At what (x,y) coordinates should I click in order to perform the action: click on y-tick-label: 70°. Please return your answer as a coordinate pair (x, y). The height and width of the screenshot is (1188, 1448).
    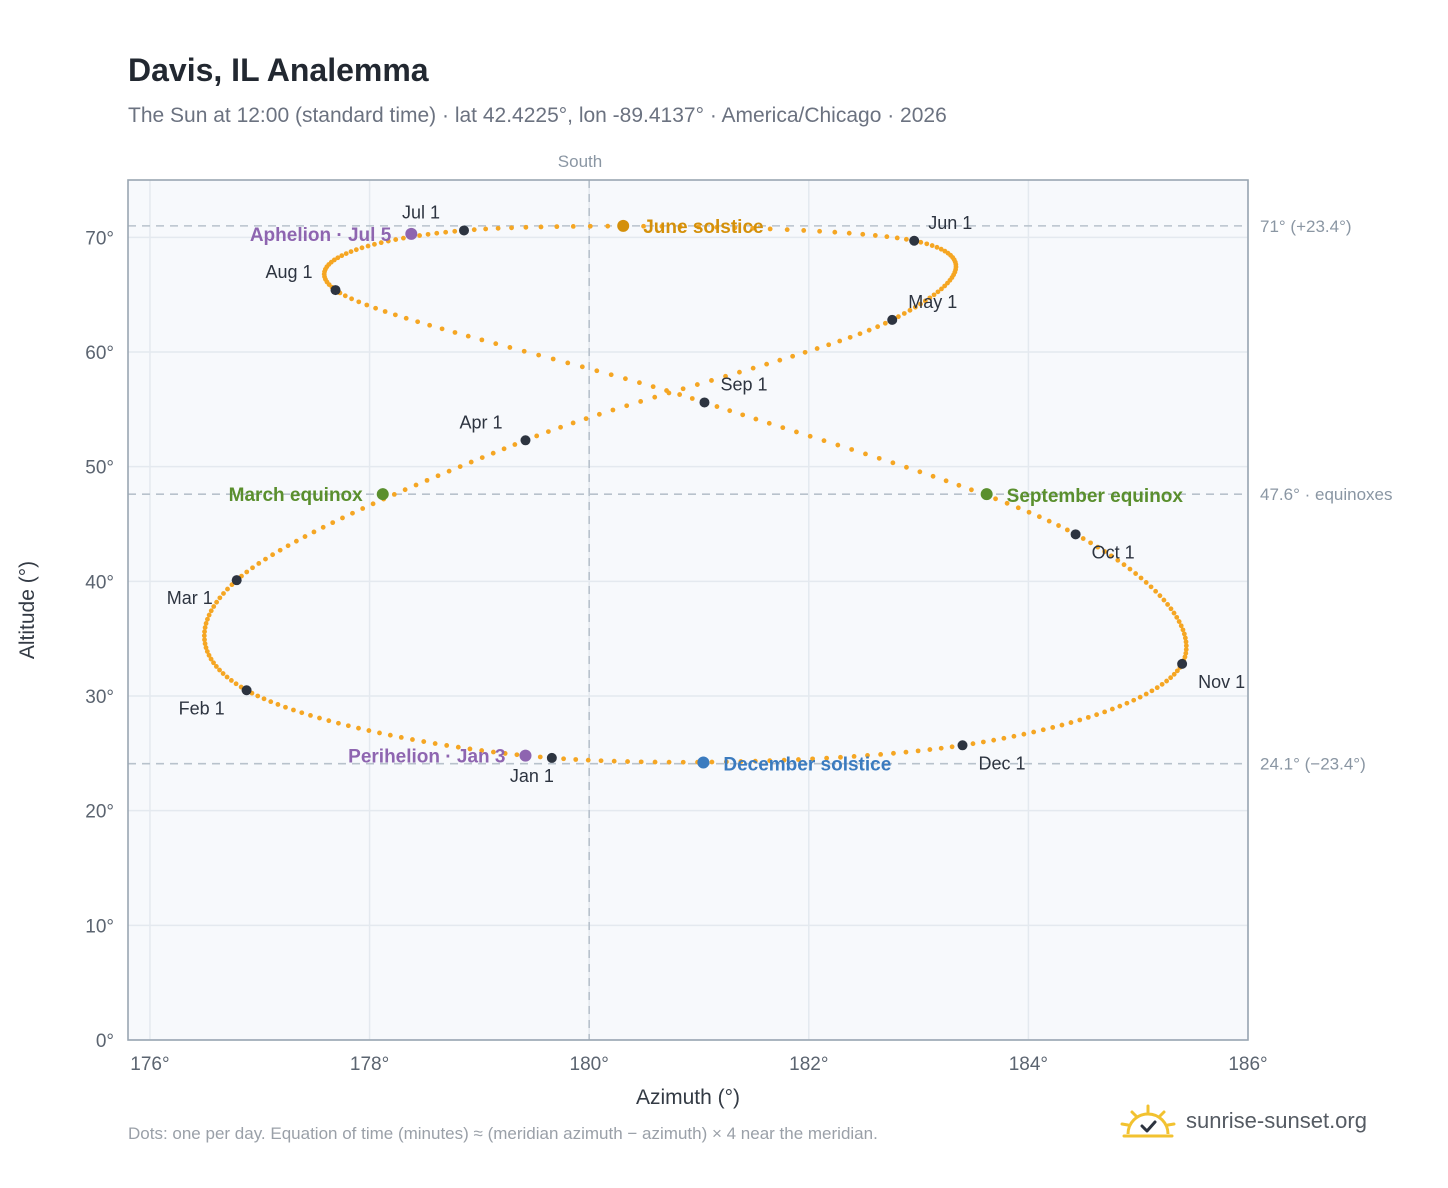
    Looking at the image, I should click on (99, 238).